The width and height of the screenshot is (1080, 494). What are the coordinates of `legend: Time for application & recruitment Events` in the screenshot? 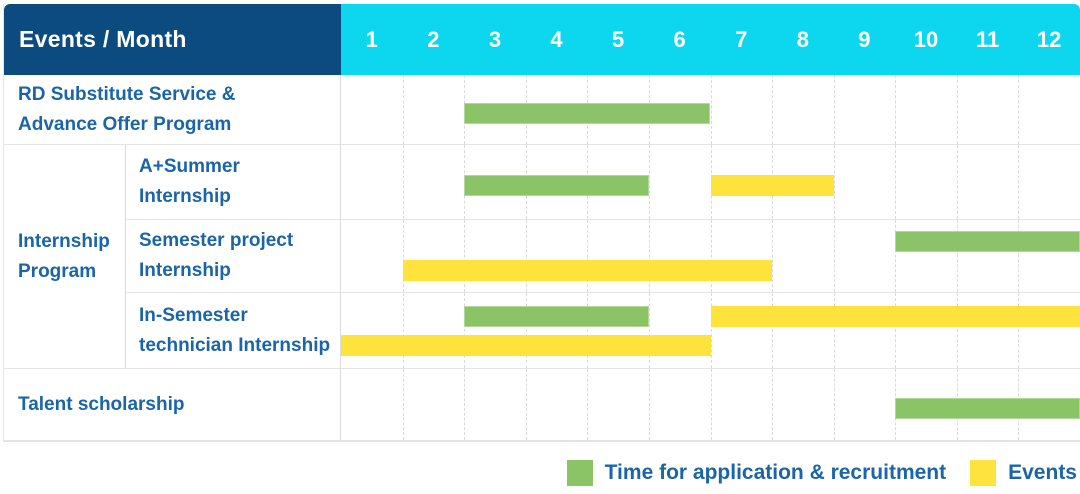 It's located at (540, 473).